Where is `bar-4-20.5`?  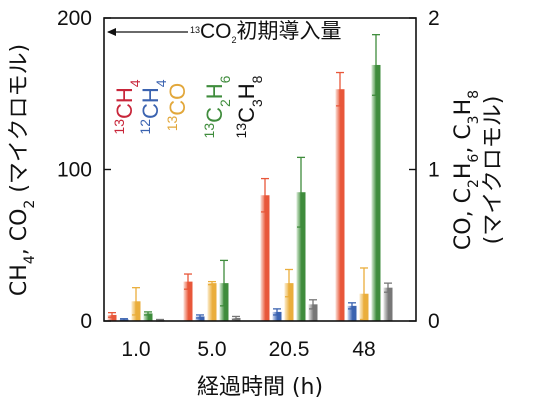
bar-4-20.5 is located at coordinates (301, 256).